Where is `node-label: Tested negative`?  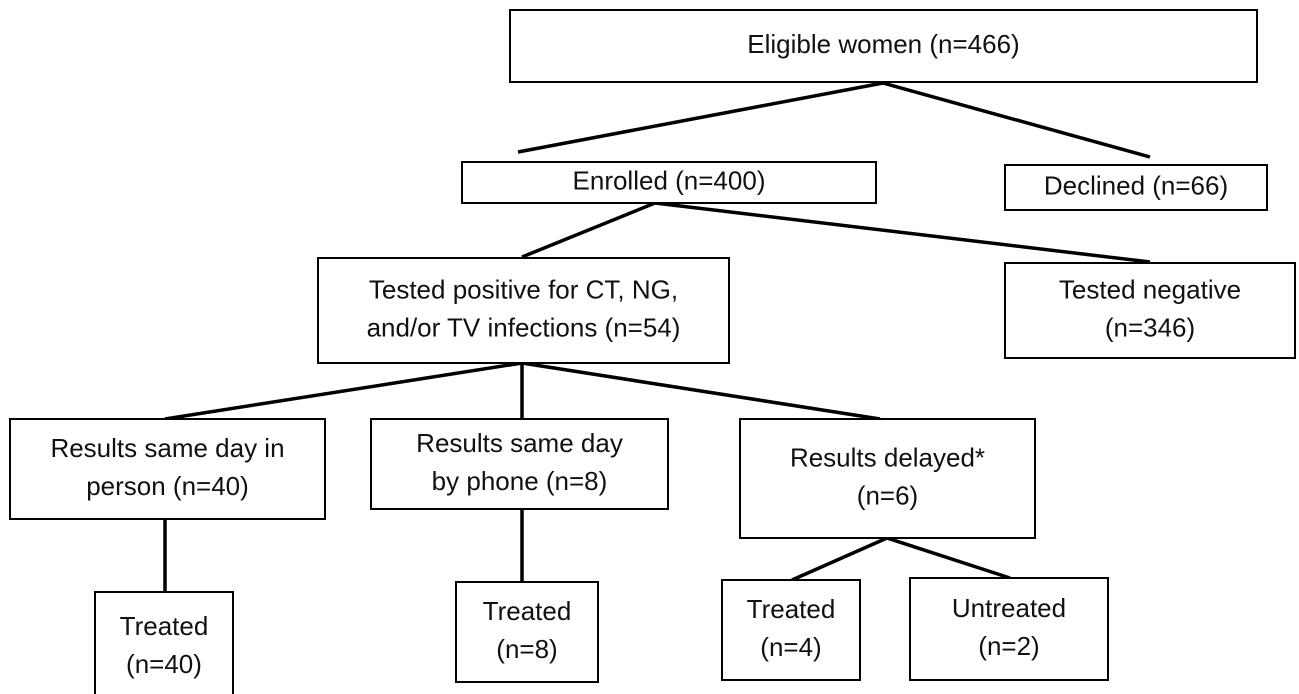 node-label: Tested negative is located at coordinates (1150, 289).